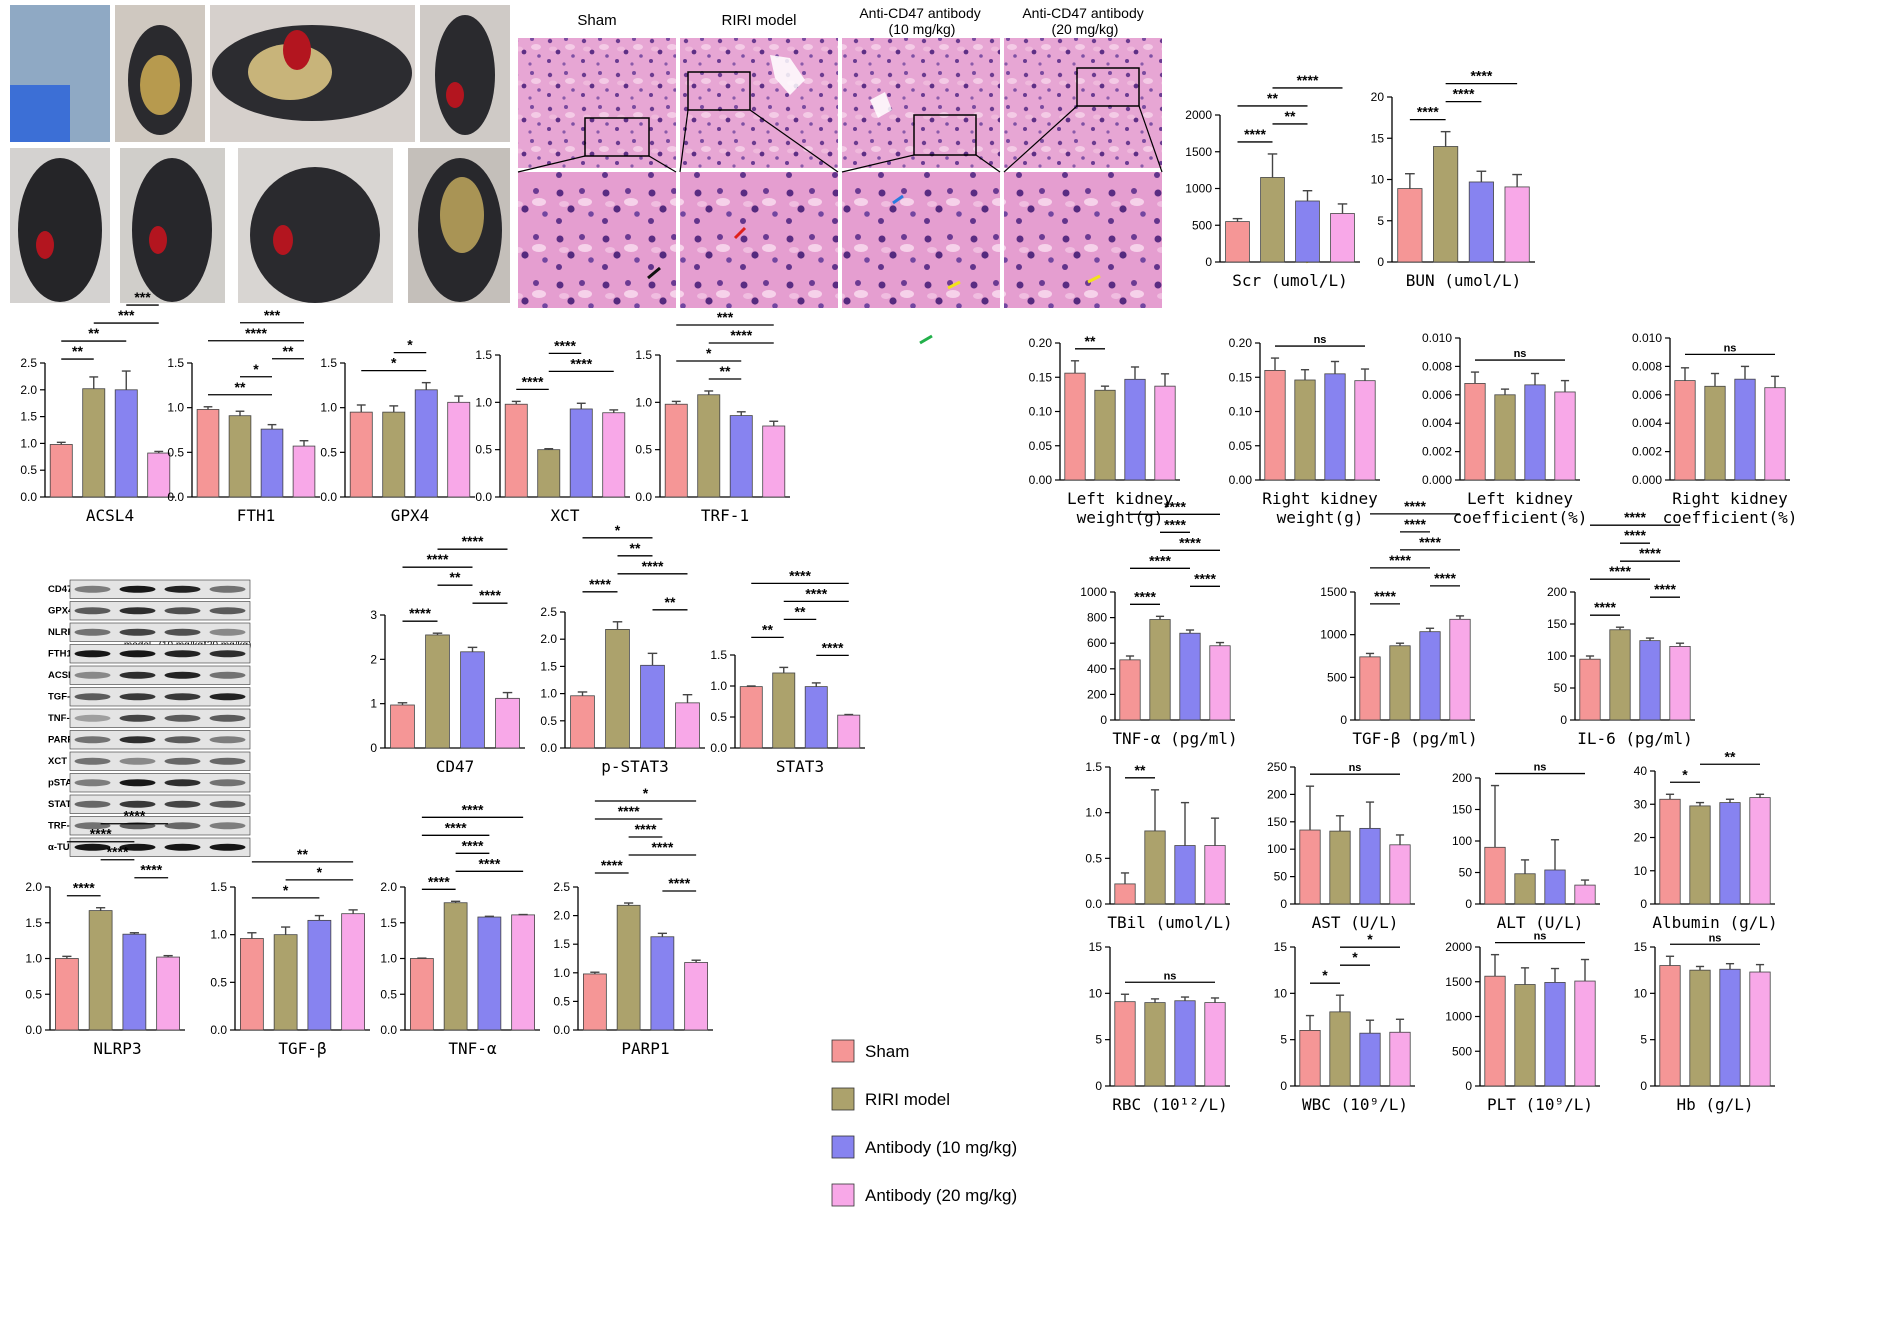  Describe the element at coordinates (110, 515) in the screenshot. I see `x-axis-label: ACSL4` at that location.